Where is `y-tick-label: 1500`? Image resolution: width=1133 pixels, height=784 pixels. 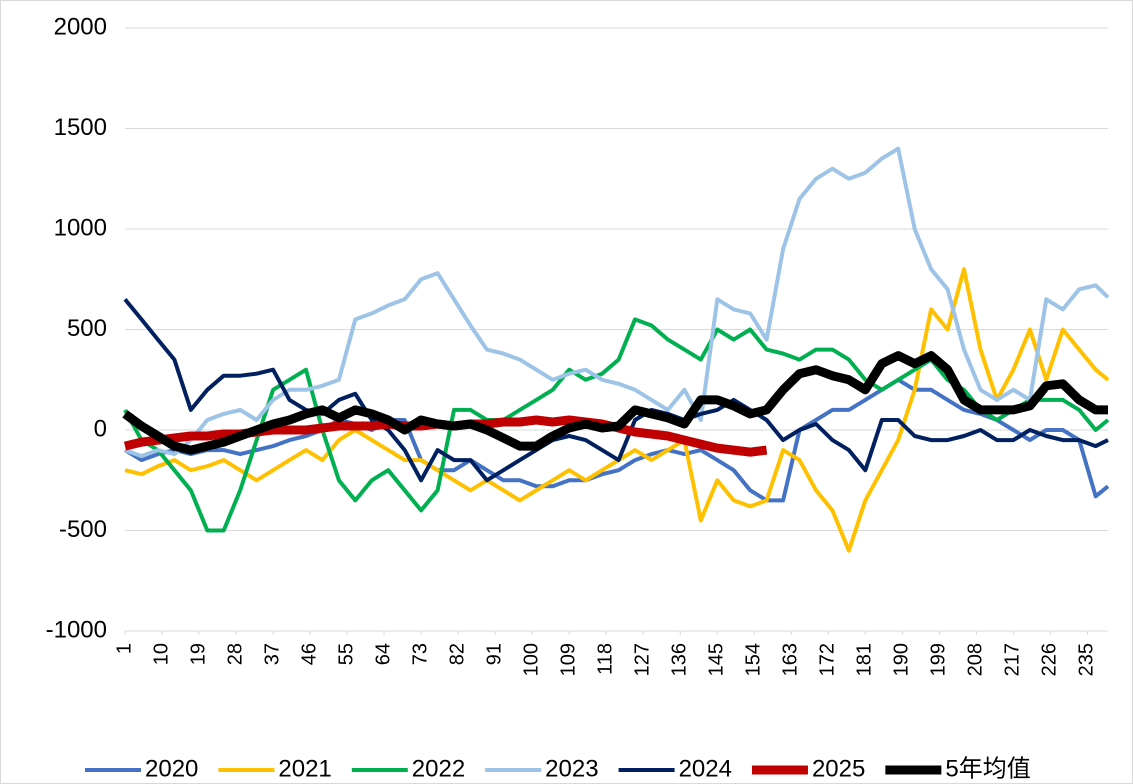 y-tick-label: 1500 is located at coordinates (80, 127).